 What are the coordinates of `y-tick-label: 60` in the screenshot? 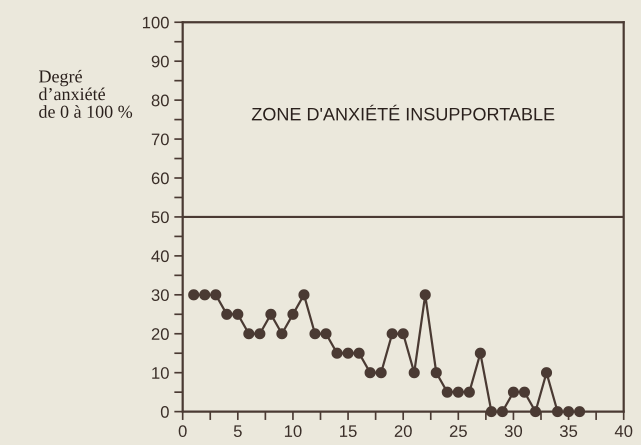 It's located at (160, 178).